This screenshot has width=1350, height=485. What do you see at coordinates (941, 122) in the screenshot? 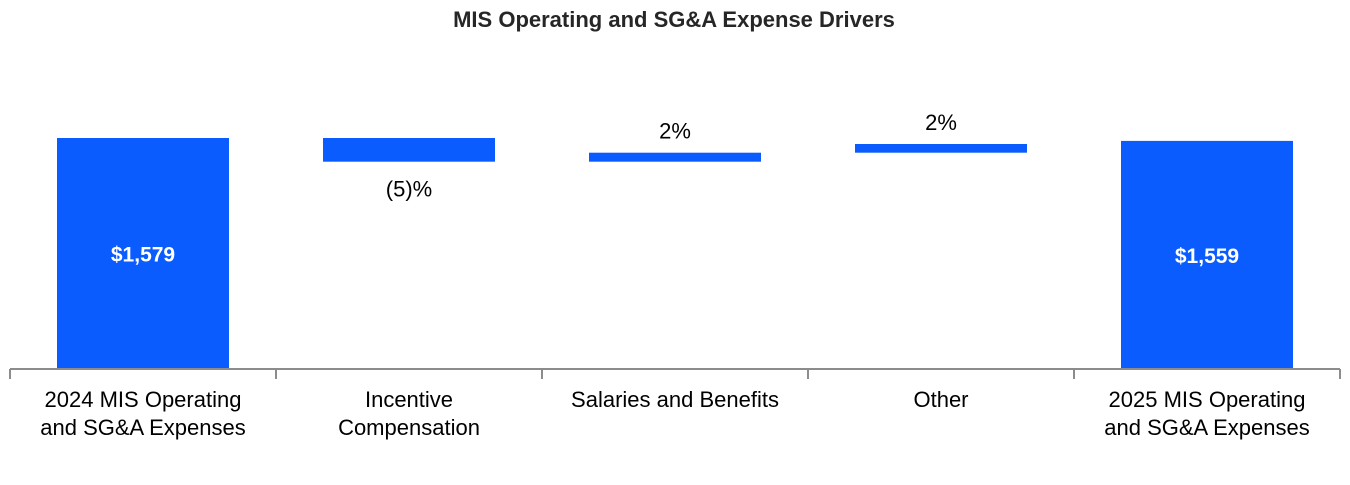
I see `data-label-3: 2%` at bounding box center [941, 122].